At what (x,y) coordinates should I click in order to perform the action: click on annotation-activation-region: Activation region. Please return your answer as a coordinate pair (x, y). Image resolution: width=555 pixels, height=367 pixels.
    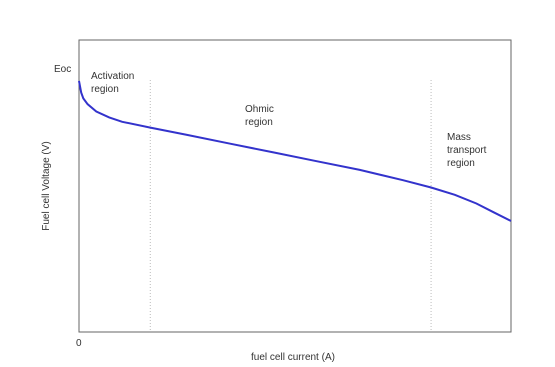
    Looking at the image, I should click on (114, 83).